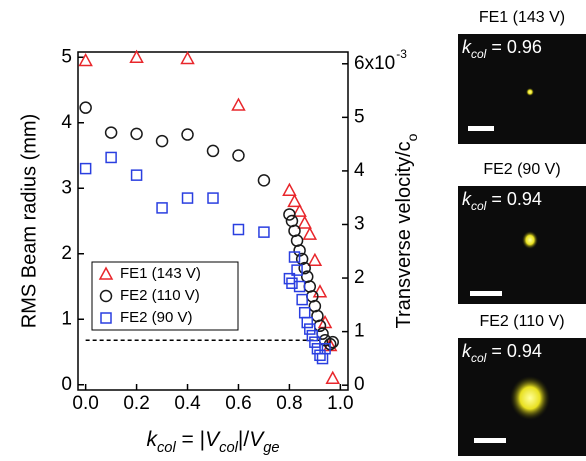  Describe the element at coordinates (187, 403) in the screenshot. I see `x-tick-label: 0.4` at that location.